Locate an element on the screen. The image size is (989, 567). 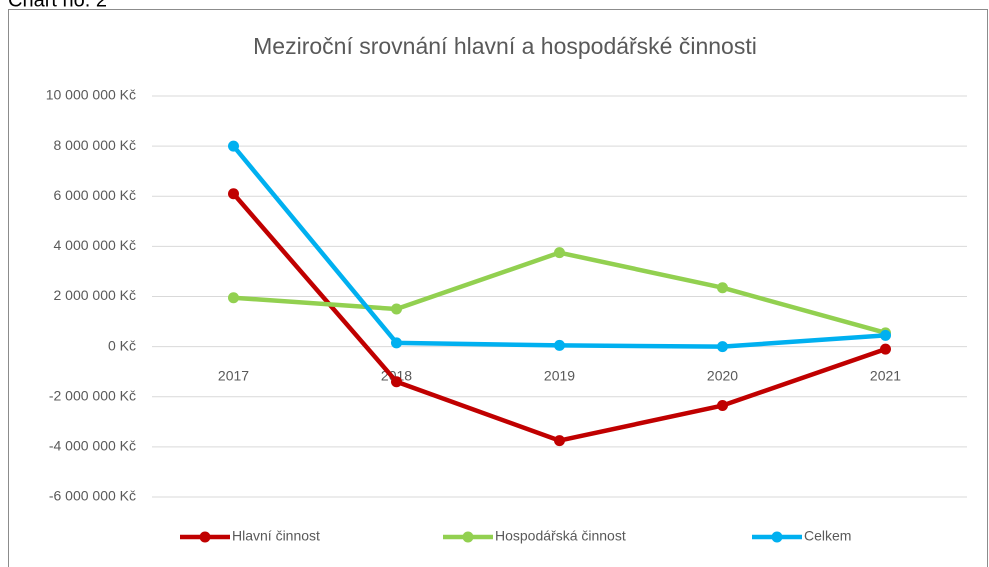
y-tick-label: 8 000 000 Kč is located at coordinates (94, 145).